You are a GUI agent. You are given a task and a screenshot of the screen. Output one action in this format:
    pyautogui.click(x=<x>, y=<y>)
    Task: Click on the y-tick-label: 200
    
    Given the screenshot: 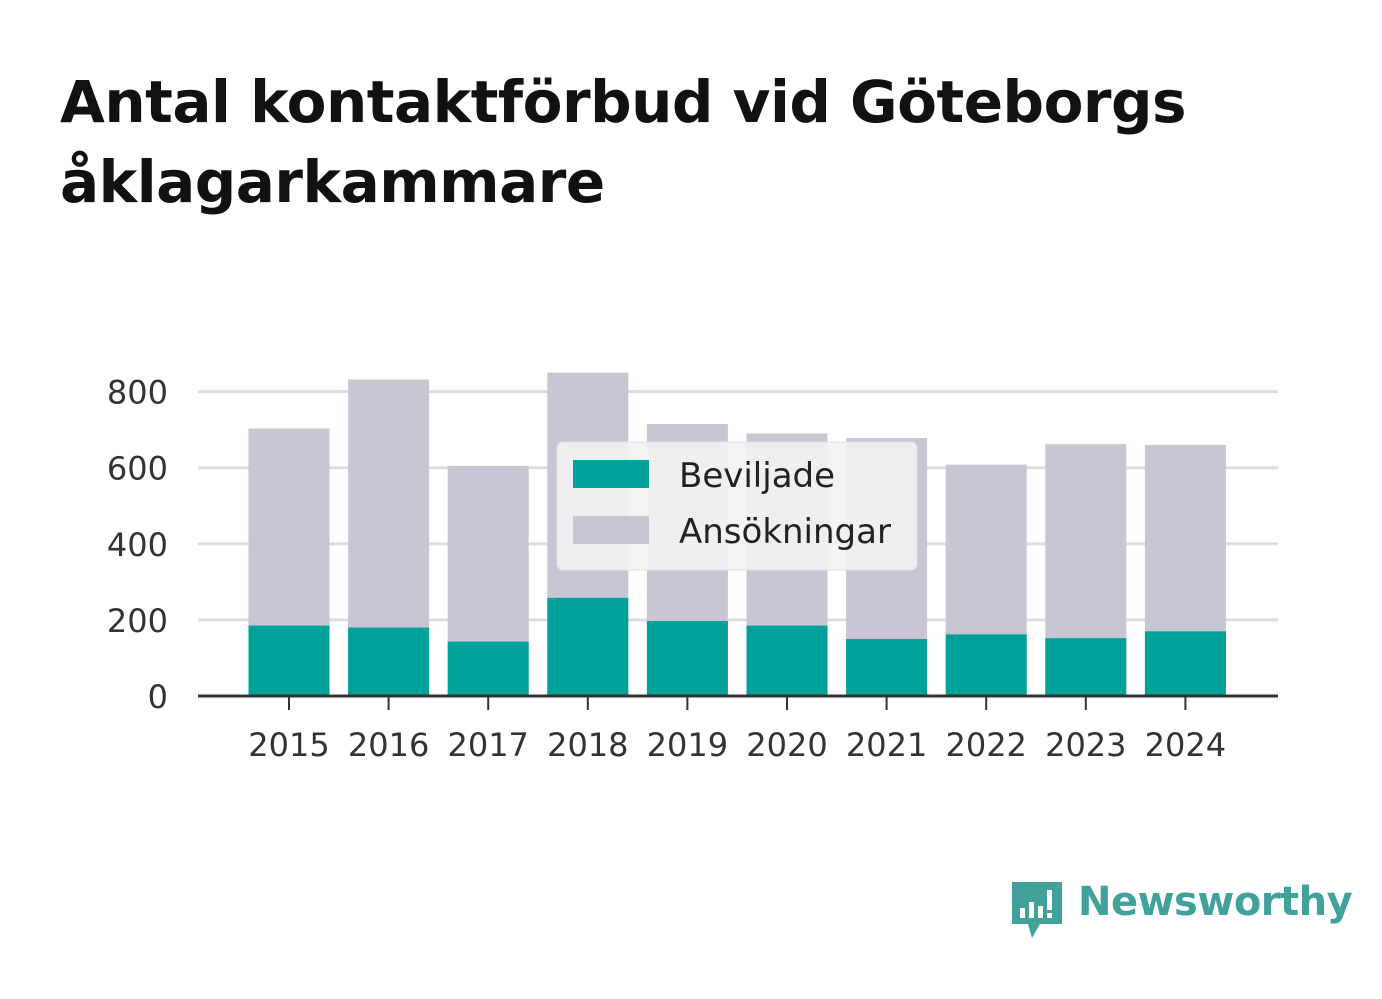 What is the action you would take?
    pyautogui.click(x=137, y=621)
    